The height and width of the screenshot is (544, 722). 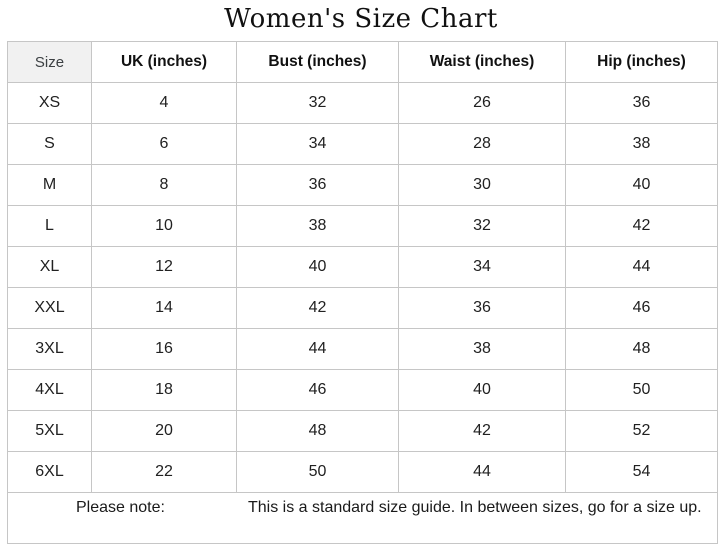 What do you see at coordinates (49, 308) in the screenshot?
I see `cell-size: XXL` at bounding box center [49, 308].